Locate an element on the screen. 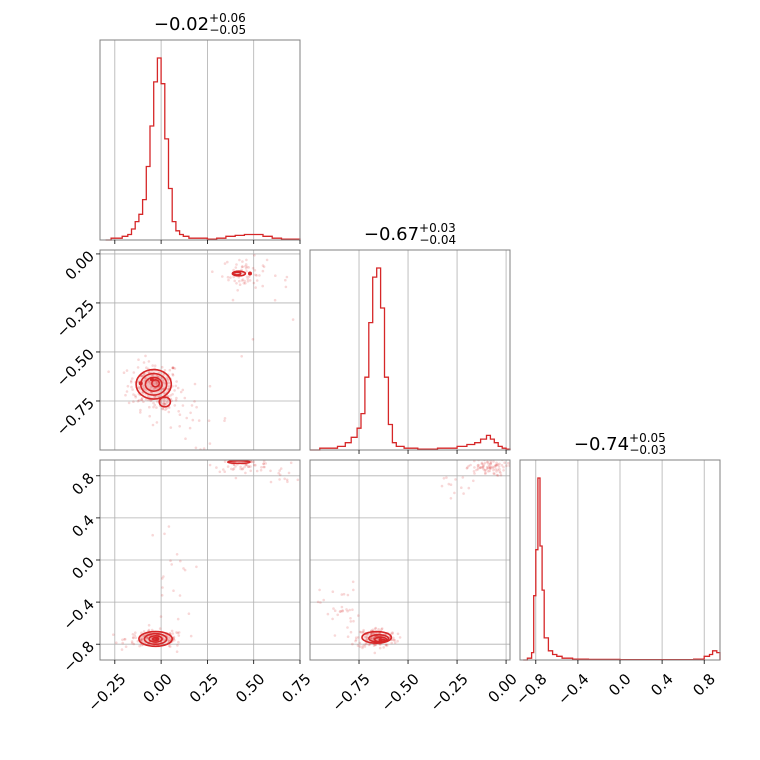  x-tick-label: −0.25 is located at coordinates (106, 692).